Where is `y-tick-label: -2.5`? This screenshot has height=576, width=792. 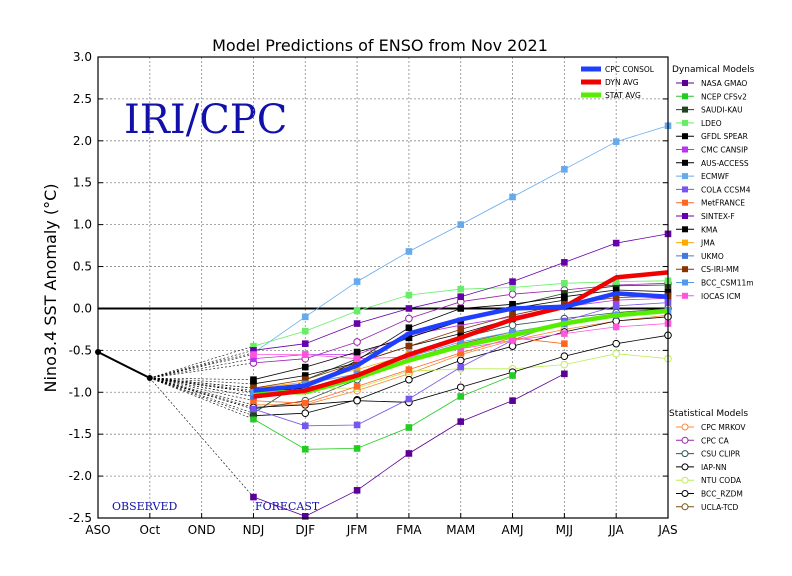 y-tick-label: -2.5 is located at coordinates (80, 518).